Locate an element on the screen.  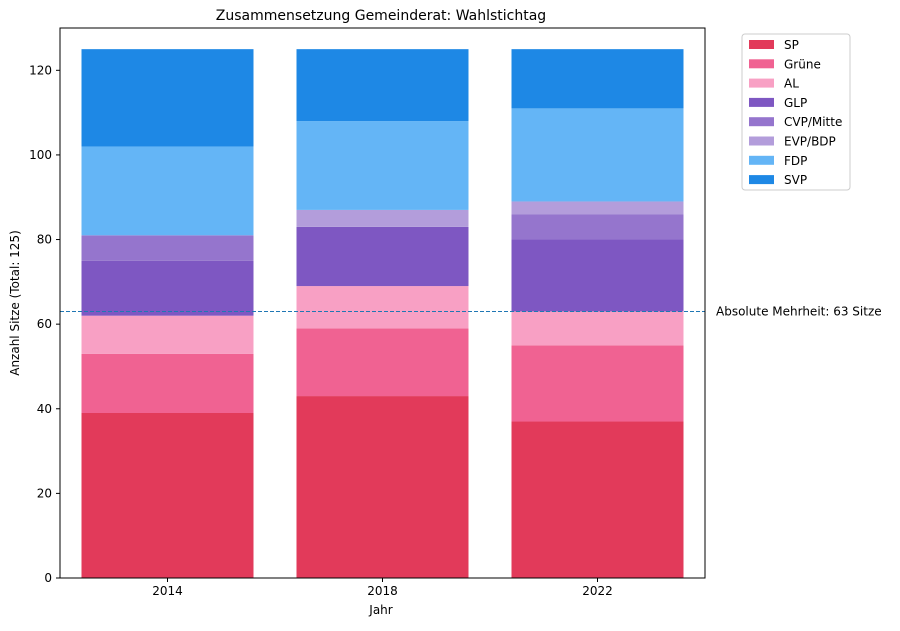
bar-segment-cvp-mitte-2022 is located at coordinates (597, 227).